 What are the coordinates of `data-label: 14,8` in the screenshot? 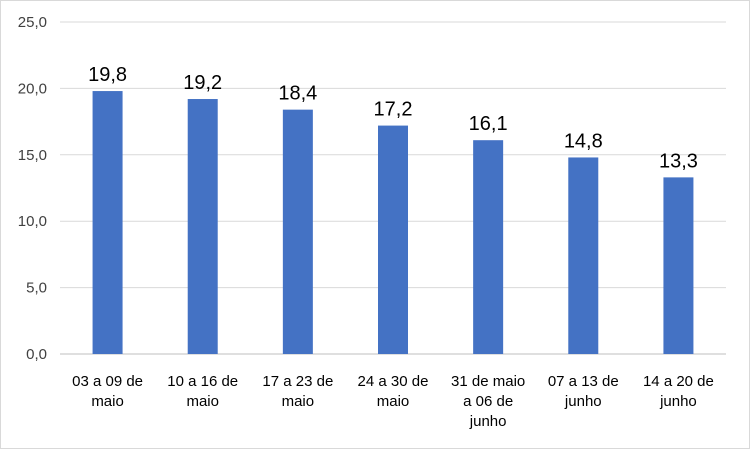 It's located at (583, 141).